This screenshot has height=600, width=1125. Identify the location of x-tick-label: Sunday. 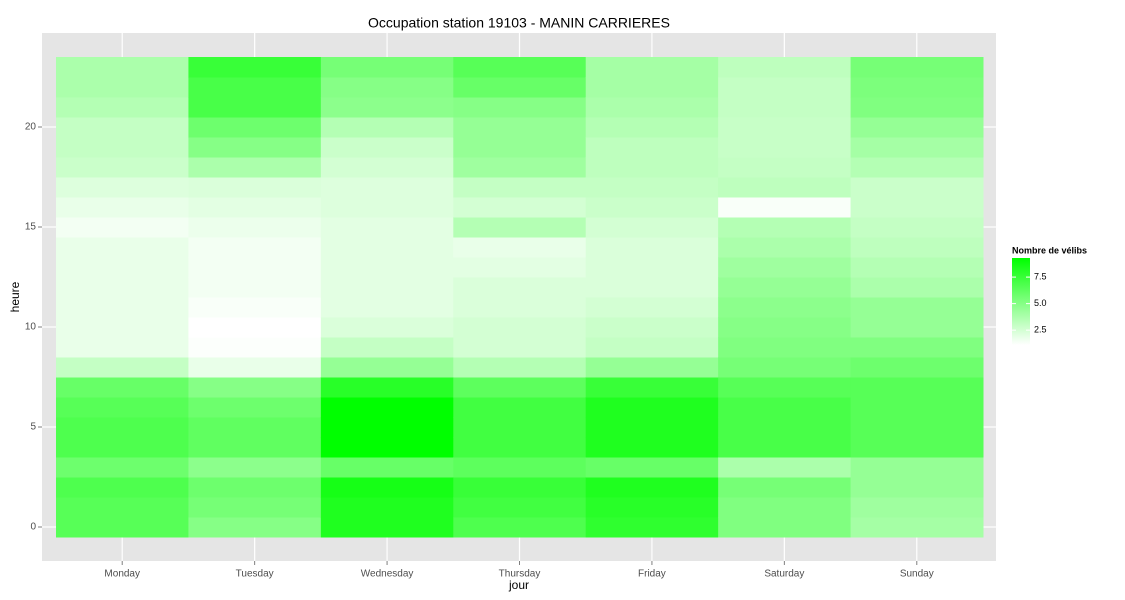
(917, 574).